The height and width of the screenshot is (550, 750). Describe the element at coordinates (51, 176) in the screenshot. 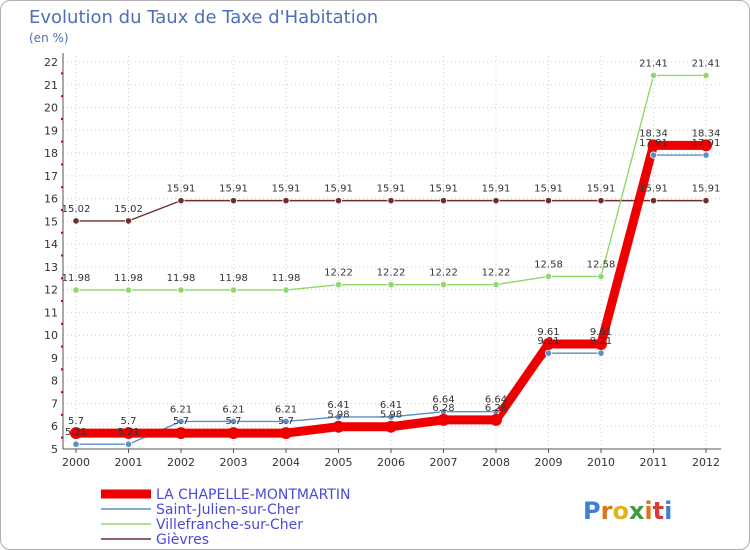

I see `y-tick-label: 17` at that location.